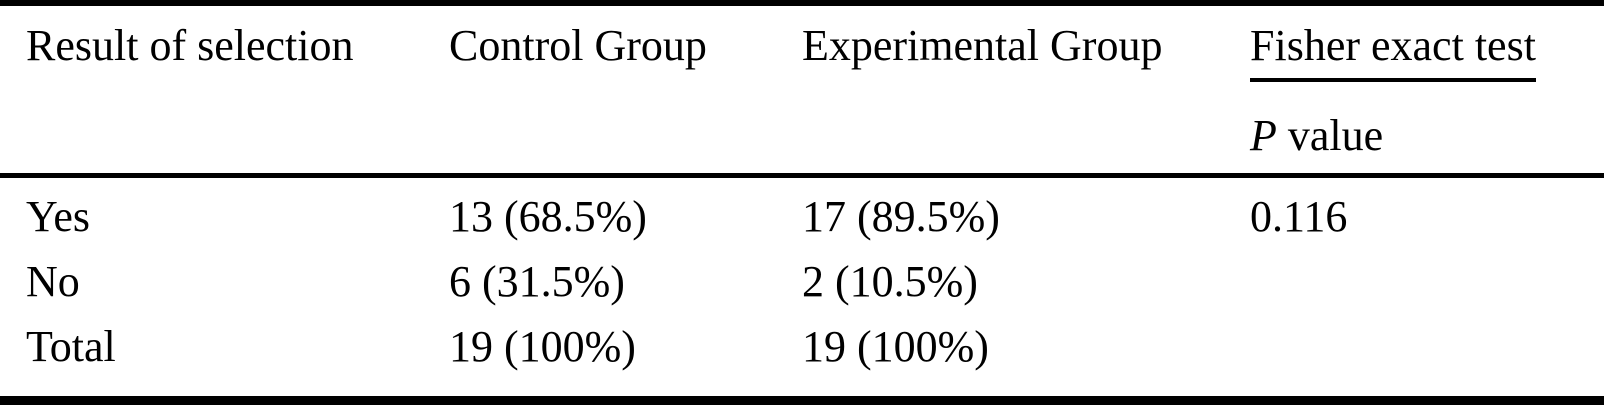 This screenshot has height=405, width=1604. Describe the element at coordinates (890, 281) in the screenshot. I see `experimental-group-value: 2 (10.5%)` at that location.